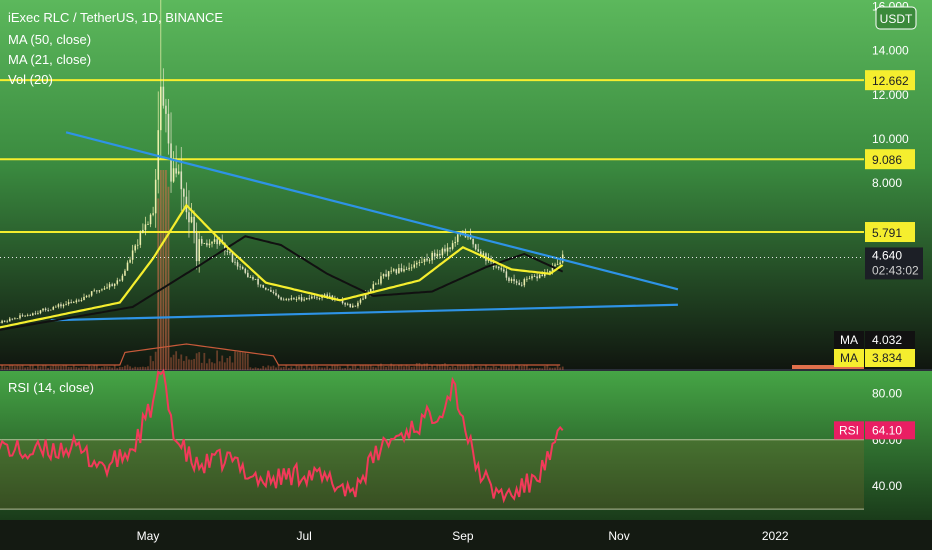 The width and height of the screenshot is (932, 550). Describe the element at coordinates (463, 536) in the screenshot. I see `time-axis: May Jul Sep Nov 2022` at that location.